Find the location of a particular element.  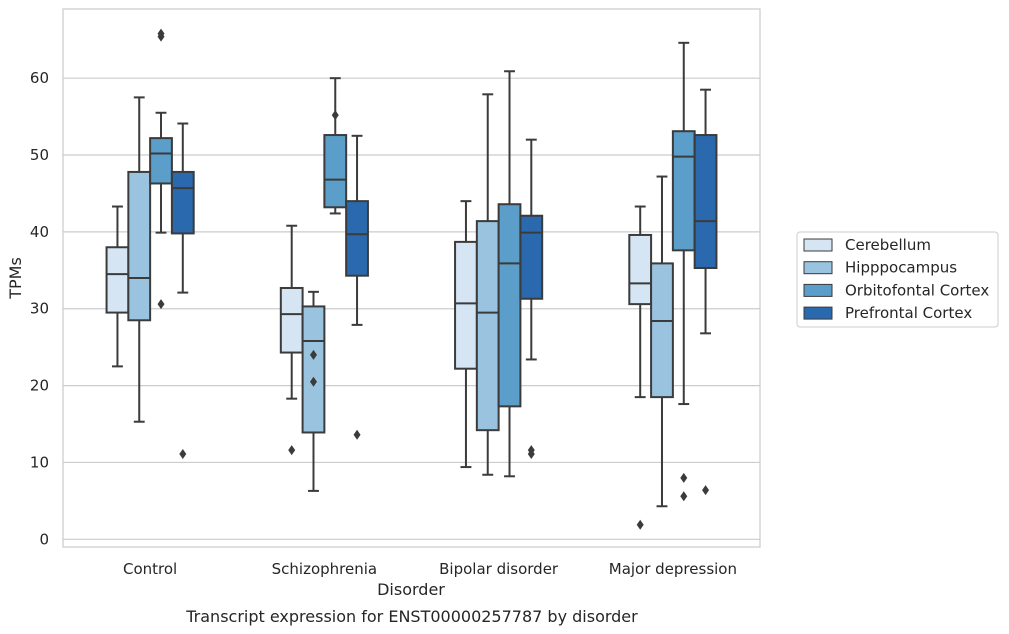

y-tick-label: 30 is located at coordinates (39, 309).